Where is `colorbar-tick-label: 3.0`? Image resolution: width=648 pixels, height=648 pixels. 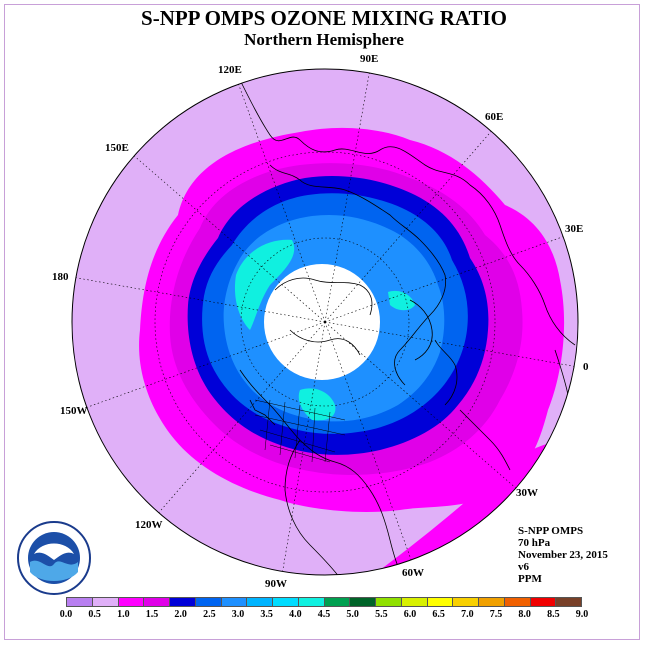
colorbar-tick-label: 3.0 is located at coordinates (238, 614).